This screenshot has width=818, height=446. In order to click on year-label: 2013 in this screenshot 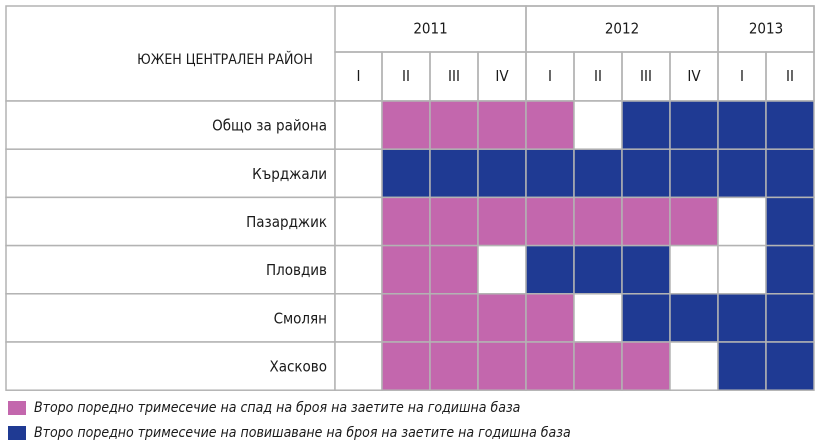, I will do `click(766, 29)`.